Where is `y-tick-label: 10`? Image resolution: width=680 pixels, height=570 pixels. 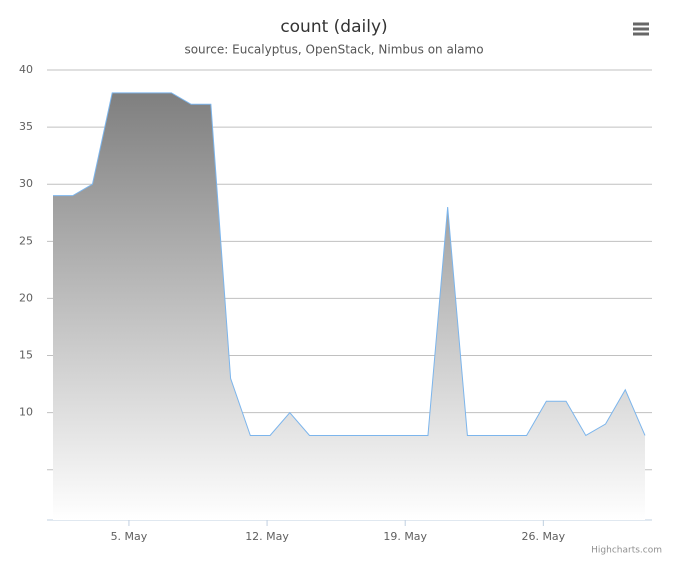
y-tick-label: 10 is located at coordinates (26, 412).